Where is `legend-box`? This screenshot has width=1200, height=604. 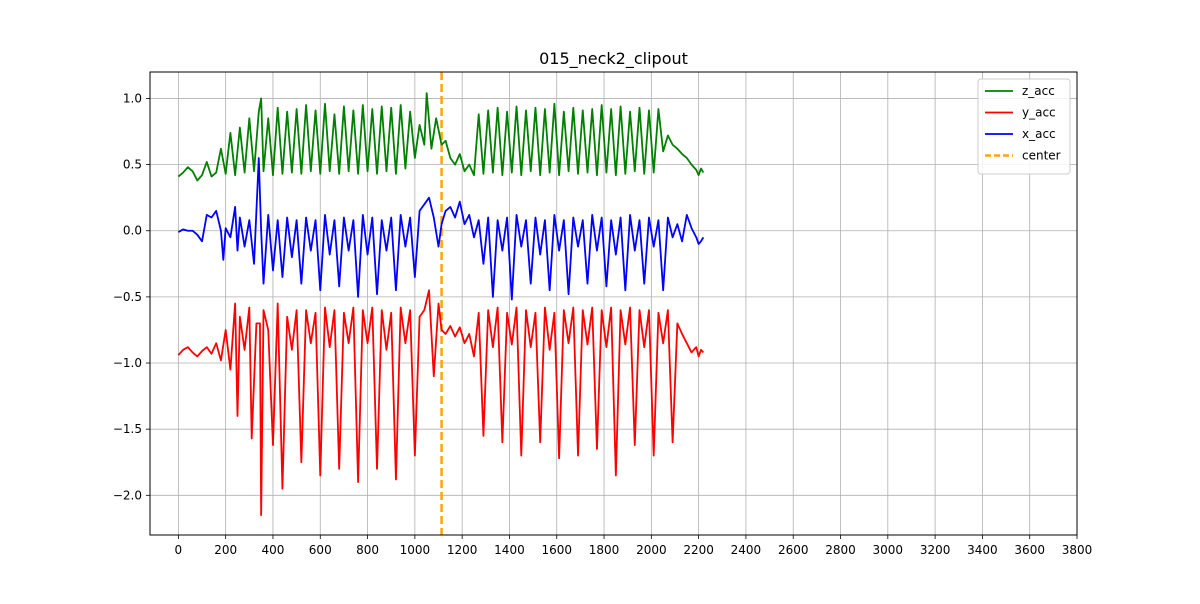 legend-box is located at coordinates (1024, 126).